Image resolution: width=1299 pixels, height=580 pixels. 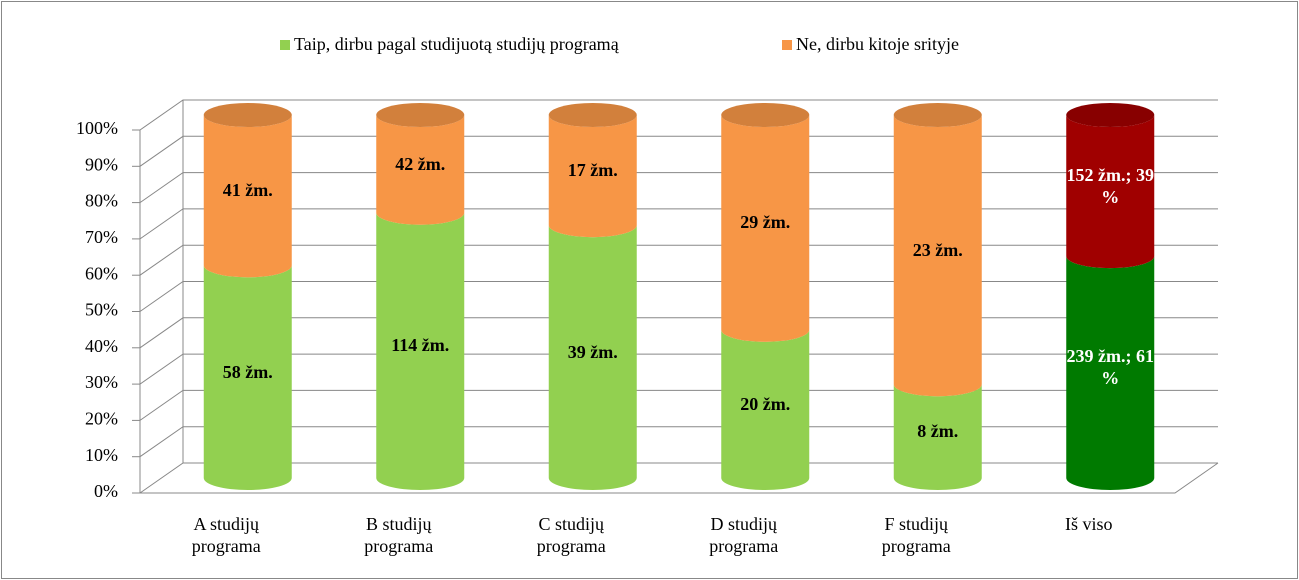 I want to click on y-tick-label: 10%, so click(x=101, y=455).